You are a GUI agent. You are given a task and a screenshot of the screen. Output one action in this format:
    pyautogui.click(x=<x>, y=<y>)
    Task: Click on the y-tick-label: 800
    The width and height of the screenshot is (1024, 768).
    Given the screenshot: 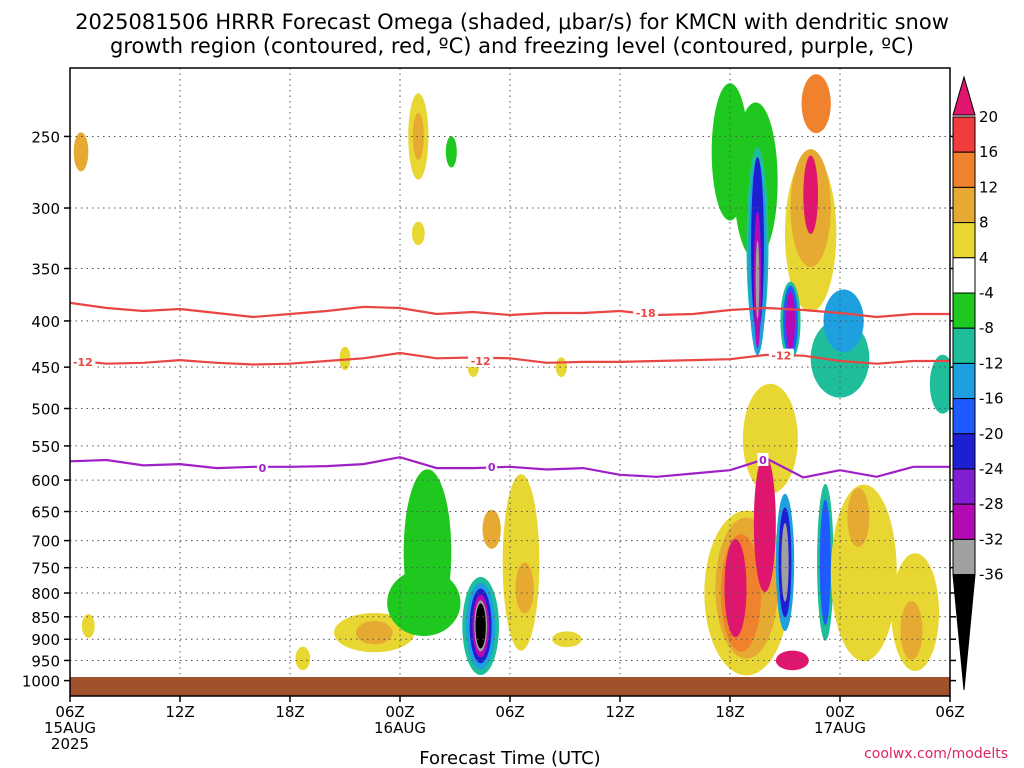 What is the action you would take?
    pyautogui.click(x=45, y=594)
    